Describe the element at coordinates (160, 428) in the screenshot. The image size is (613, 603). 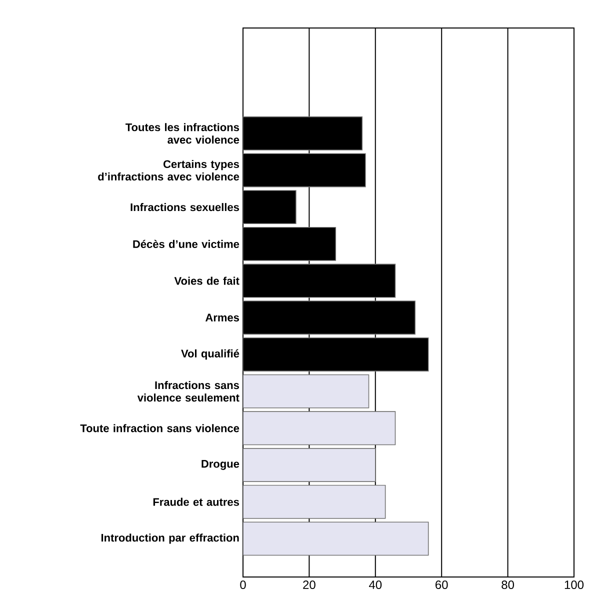
I see `y-tick-label: Toute infraction sans violence` at that location.